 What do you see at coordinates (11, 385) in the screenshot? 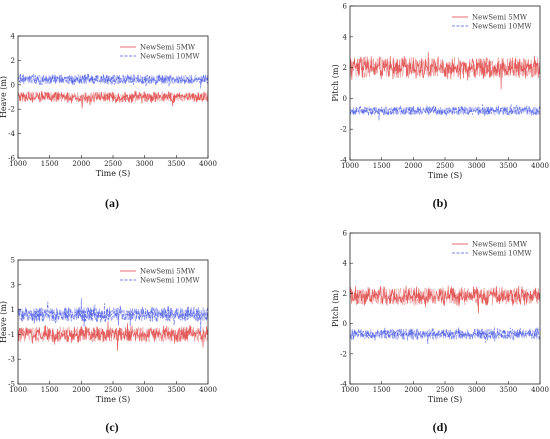
I see `y-tick-label: -5` at bounding box center [11, 385].